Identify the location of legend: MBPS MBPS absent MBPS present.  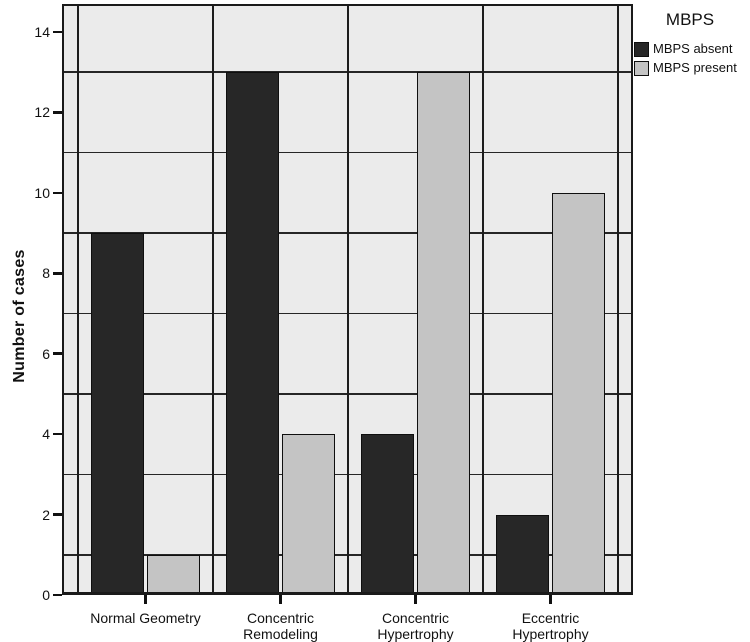
(692, 44).